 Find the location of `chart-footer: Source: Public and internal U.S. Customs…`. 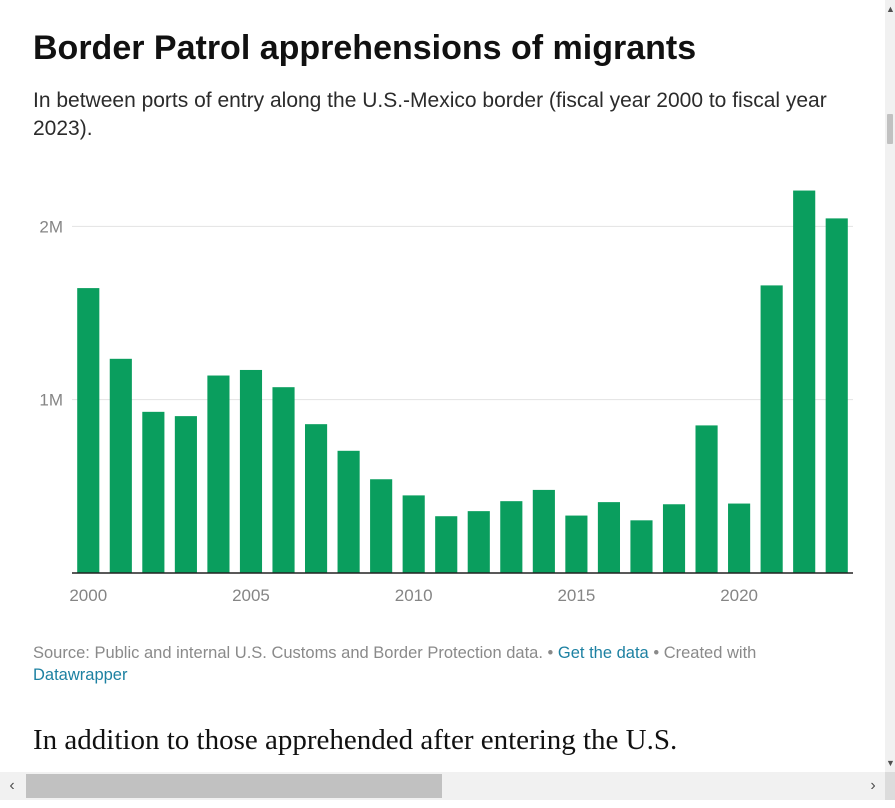

chart-footer: Source: Public and internal U.S. Customs… is located at coordinates (443, 664).